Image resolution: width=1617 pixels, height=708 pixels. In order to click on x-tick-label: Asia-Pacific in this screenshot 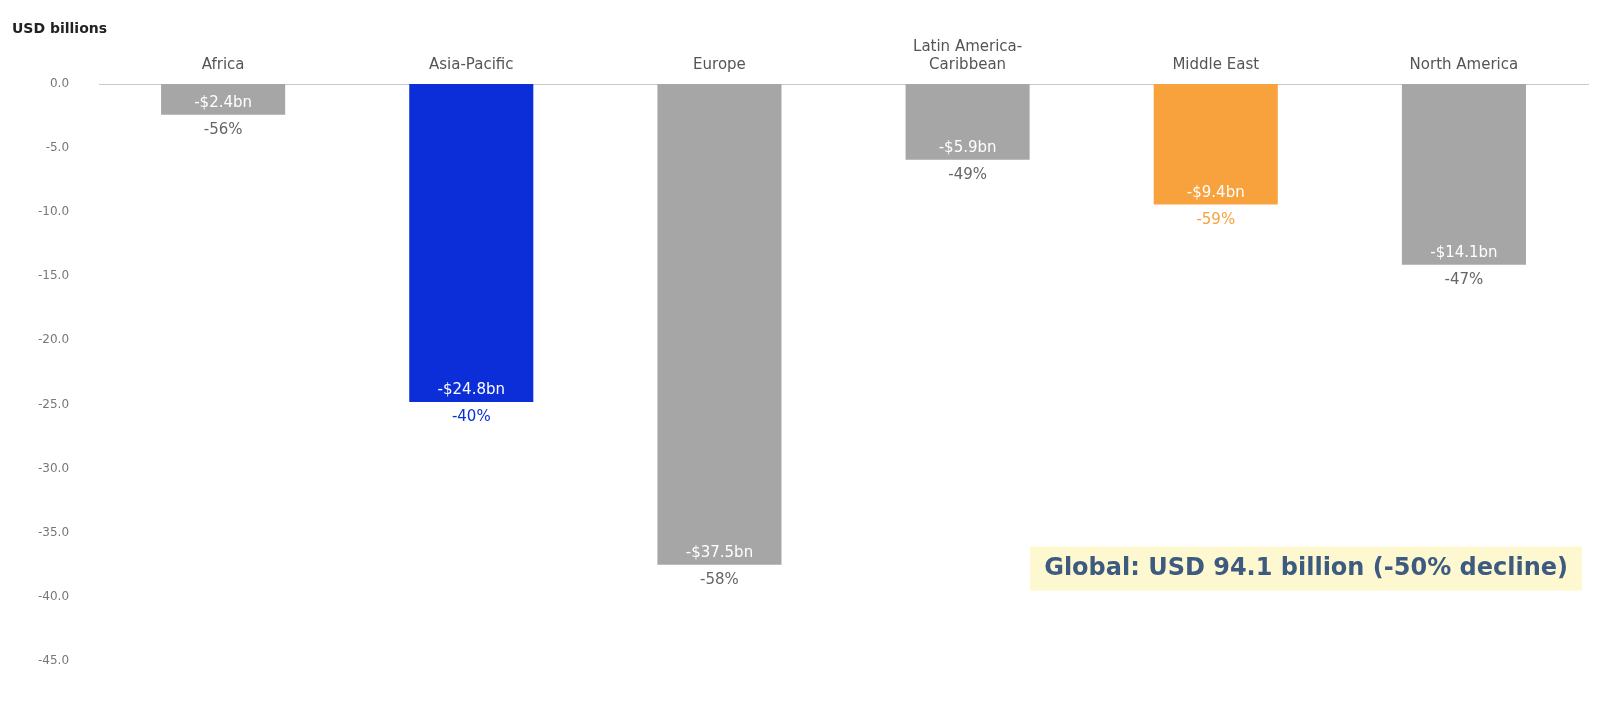, I will do `click(471, 63)`.